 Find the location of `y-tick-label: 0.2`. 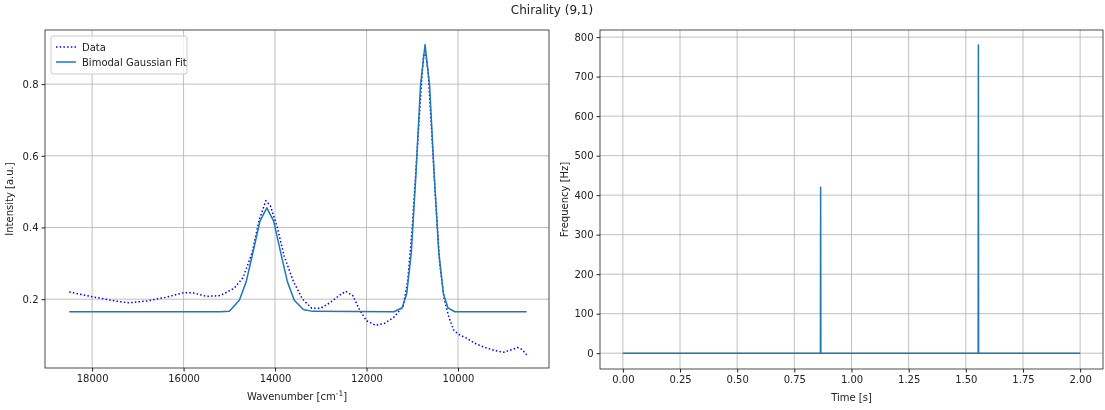

y-tick-label: 0.2 is located at coordinates (30, 299).